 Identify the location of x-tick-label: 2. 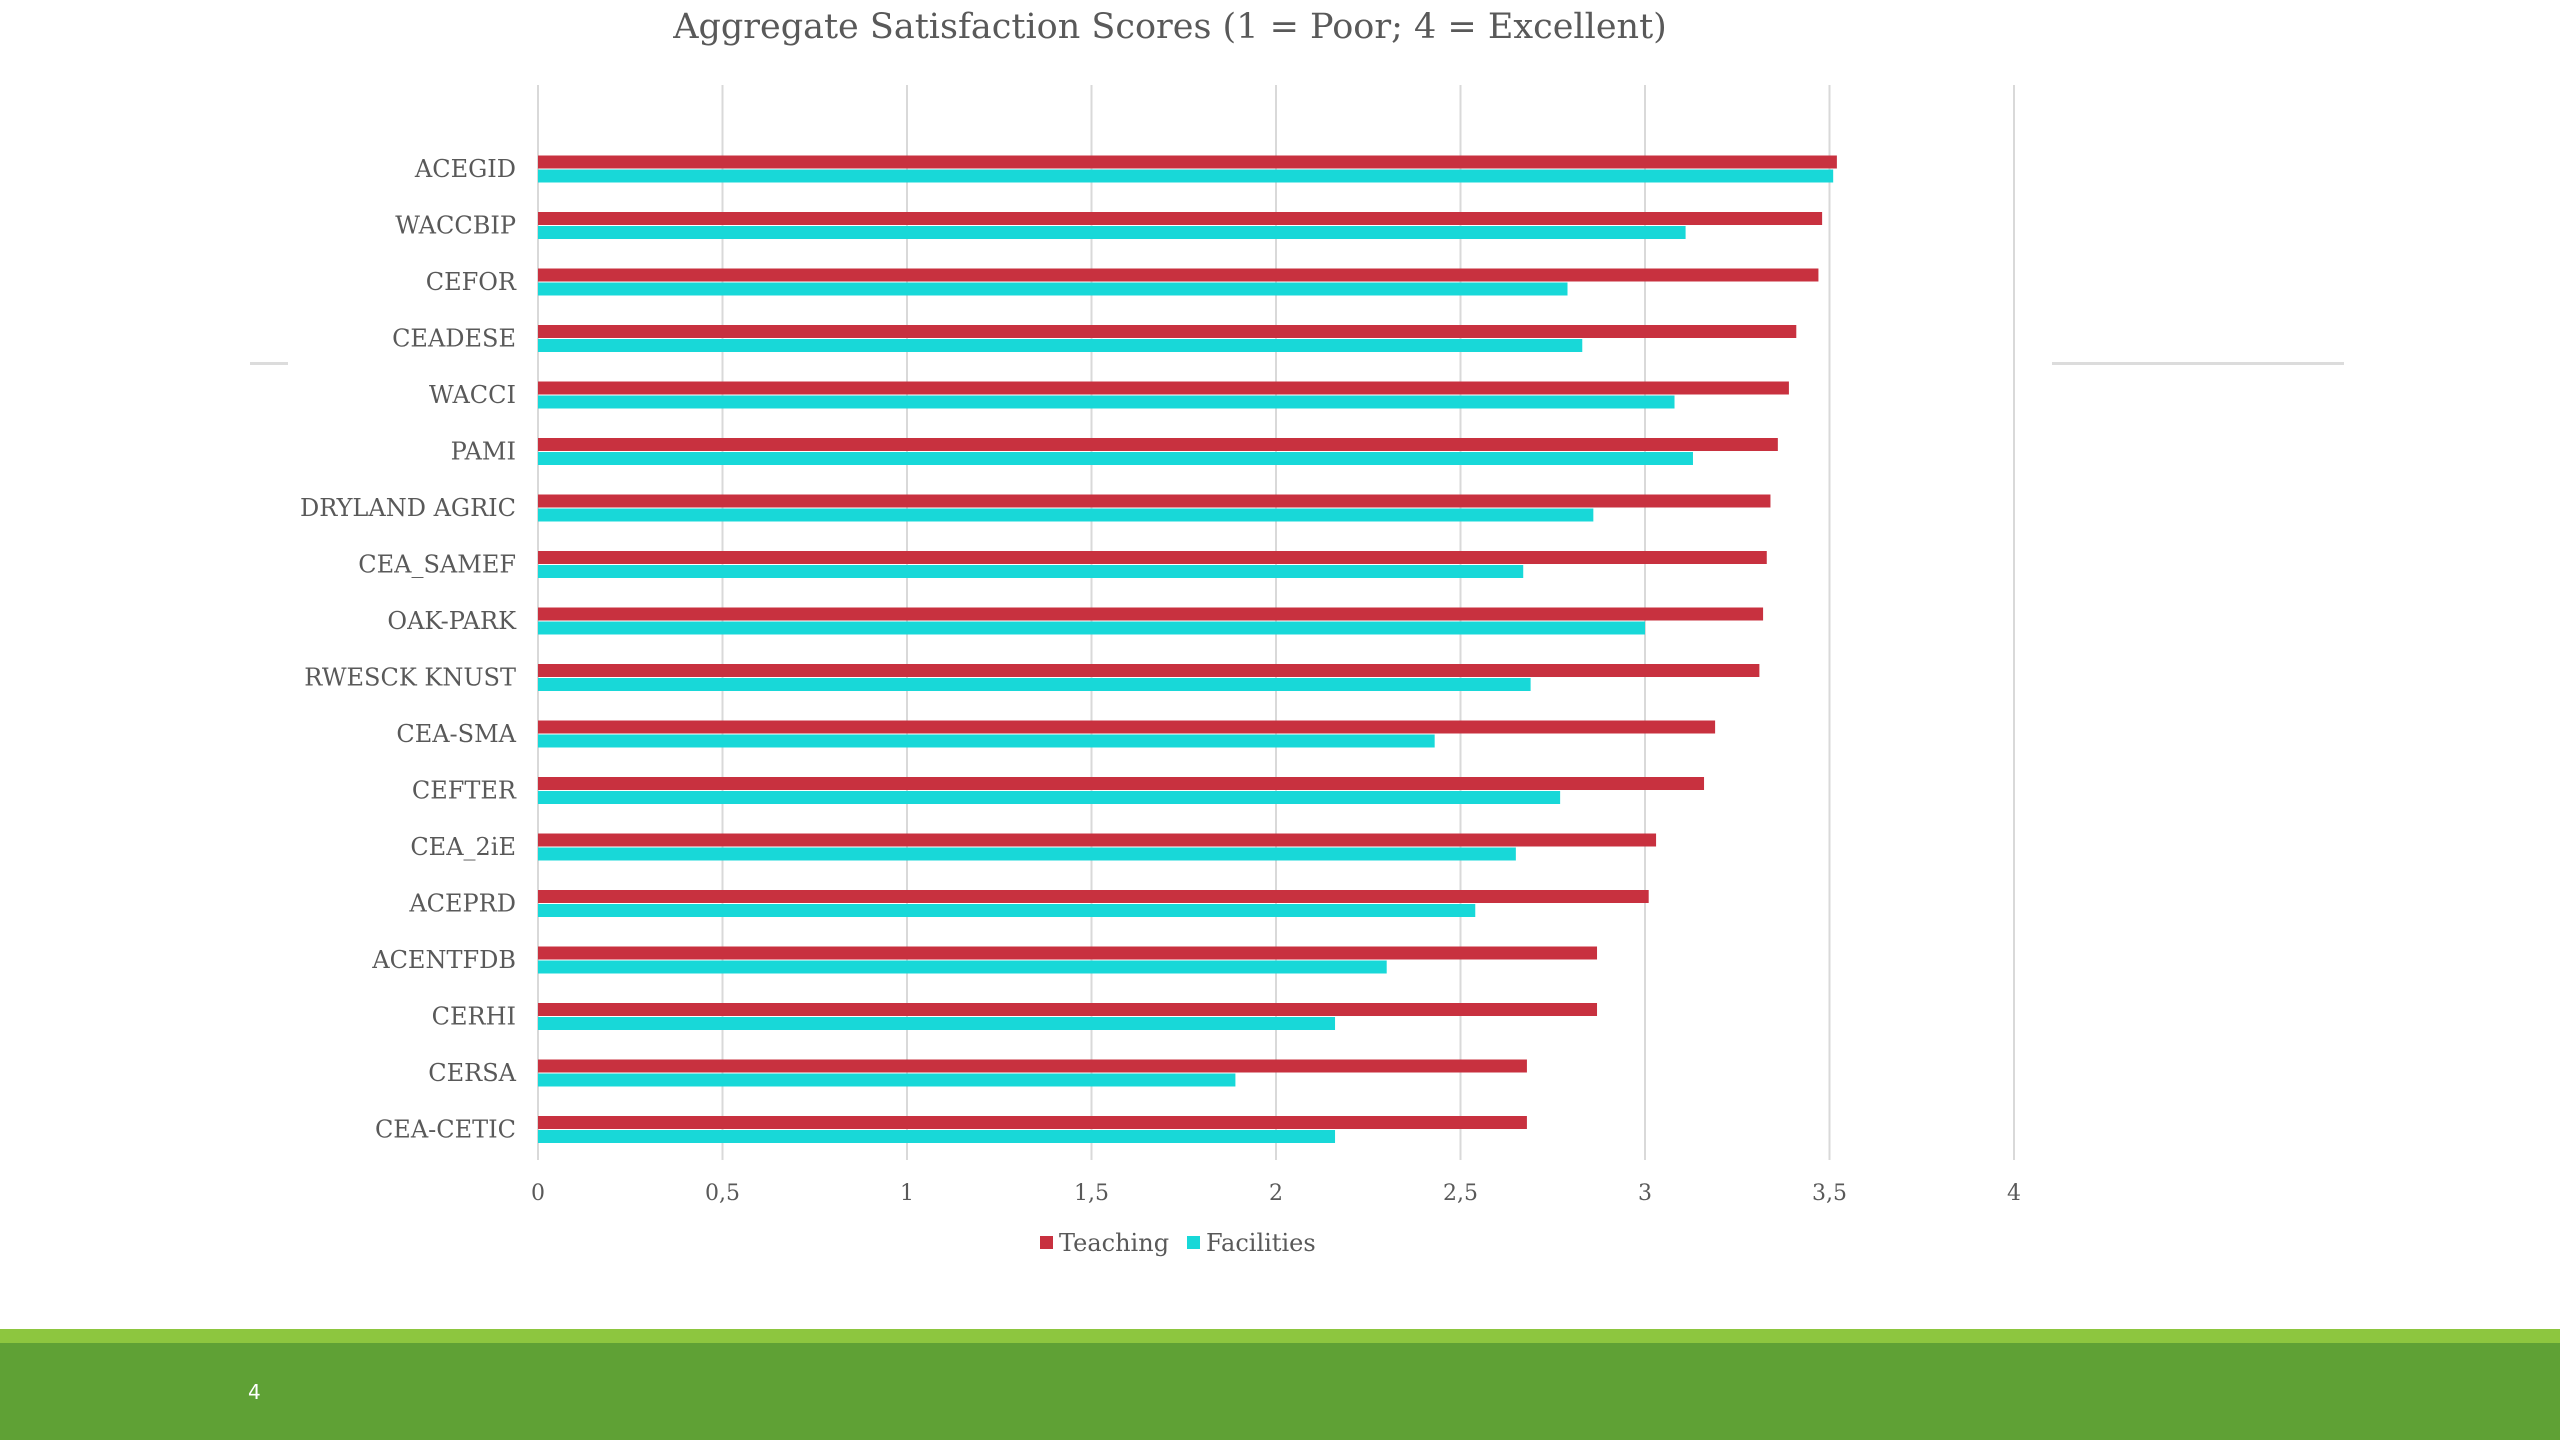
(1276, 1193).